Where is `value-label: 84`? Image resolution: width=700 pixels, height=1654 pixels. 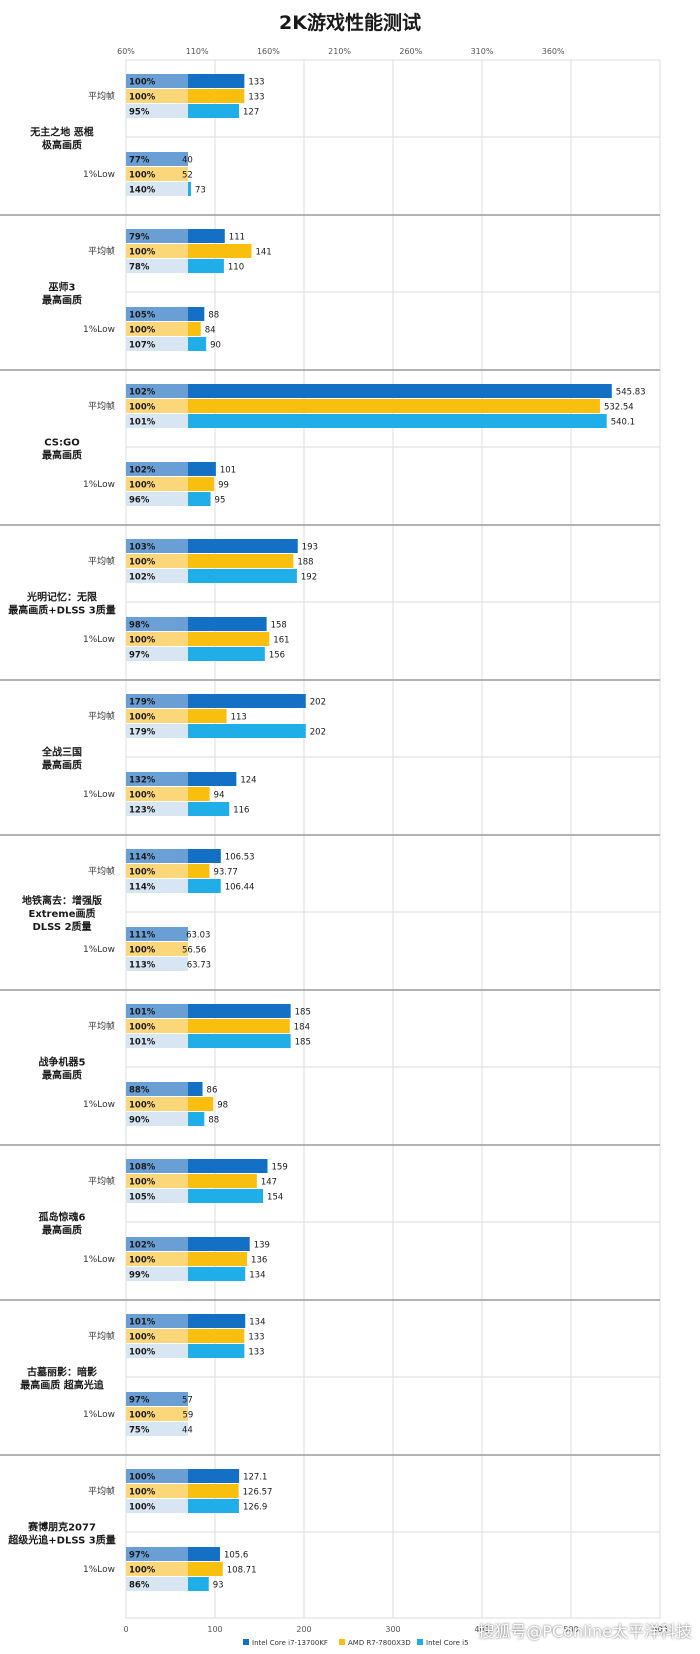
value-label: 84 is located at coordinates (210, 331).